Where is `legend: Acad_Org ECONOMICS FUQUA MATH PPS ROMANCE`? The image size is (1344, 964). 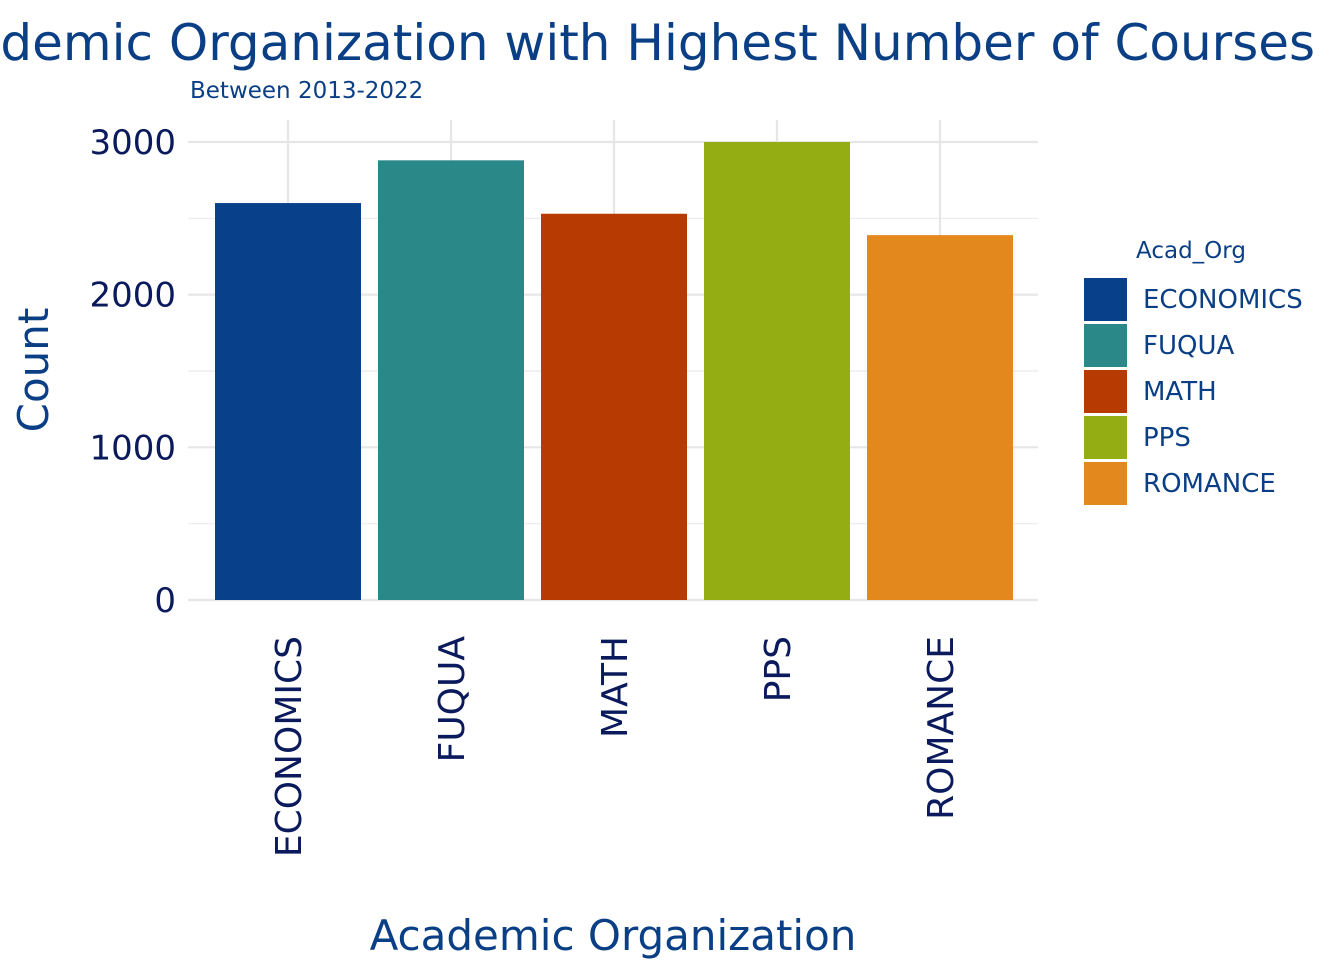
legend: Acad_Org ECONOMICS FUQUA MATH PPS ROMANCE is located at coordinates (1193, 371).